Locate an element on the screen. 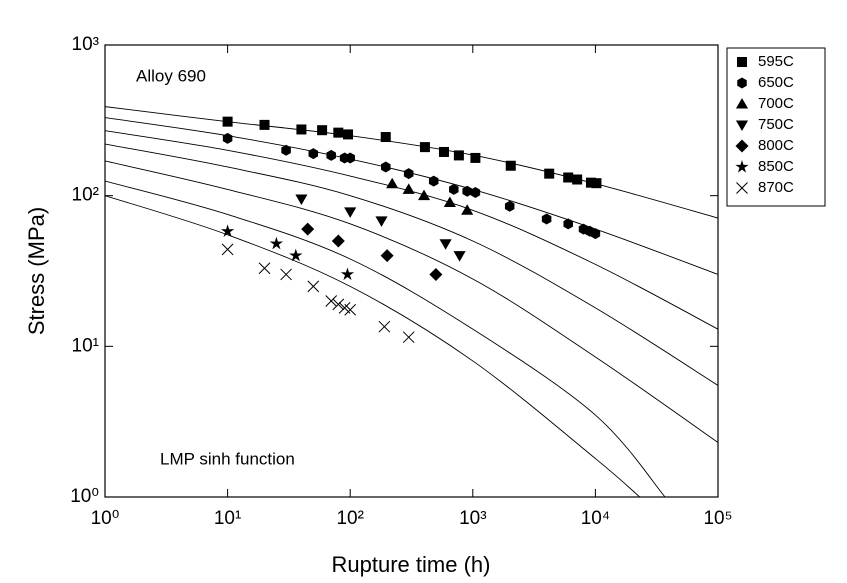 The image size is (847, 583). legend-label: 750C is located at coordinates (776, 124).